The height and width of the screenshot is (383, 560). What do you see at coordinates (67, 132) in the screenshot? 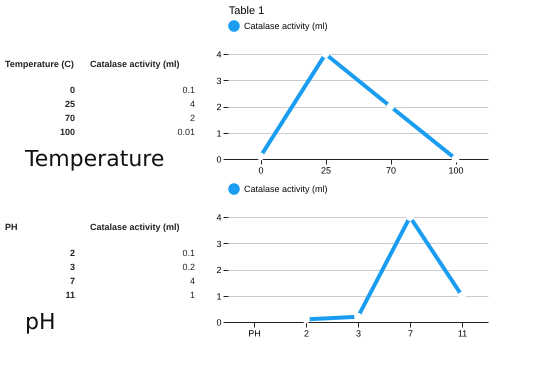
I see `text: 100` at bounding box center [67, 132].